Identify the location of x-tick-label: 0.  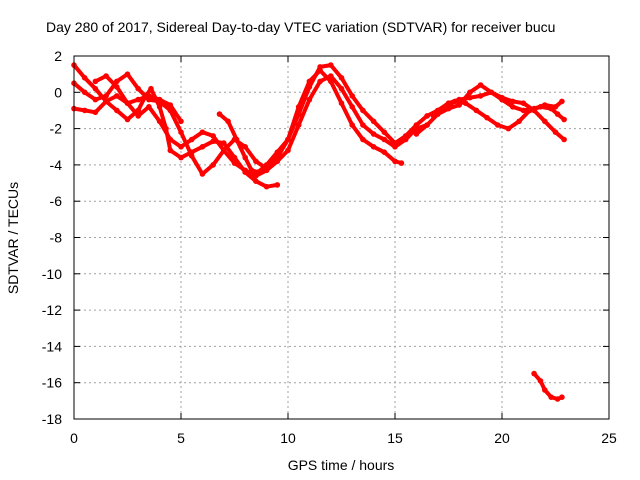
(74, 438).